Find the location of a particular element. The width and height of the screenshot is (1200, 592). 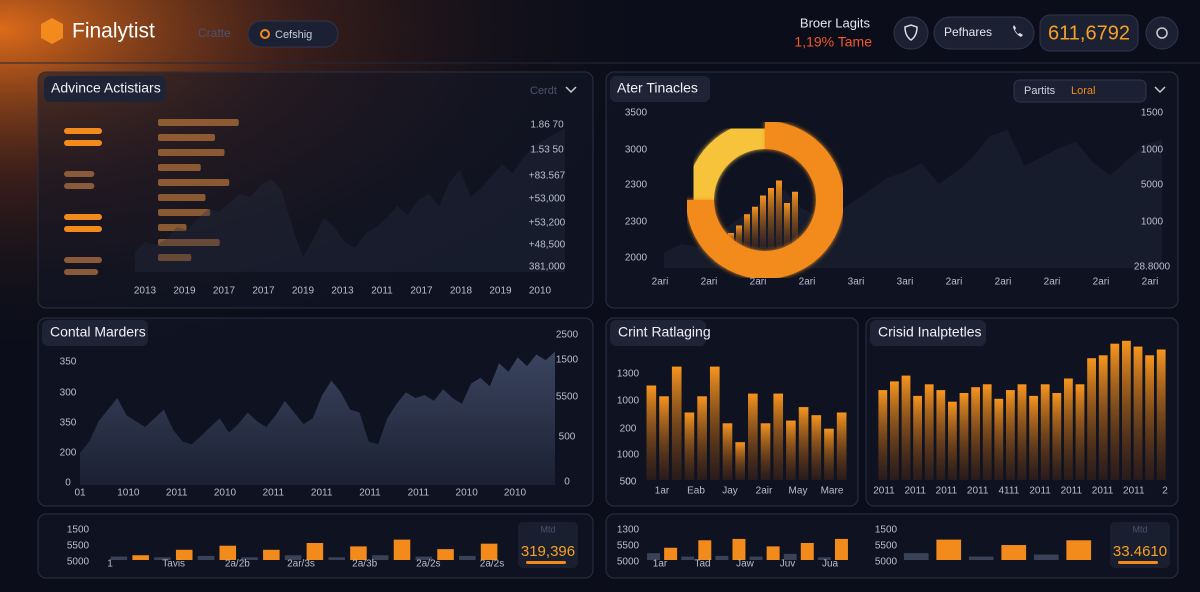

y2-tick-label: 5000 is located at coordinates (1152, 185).